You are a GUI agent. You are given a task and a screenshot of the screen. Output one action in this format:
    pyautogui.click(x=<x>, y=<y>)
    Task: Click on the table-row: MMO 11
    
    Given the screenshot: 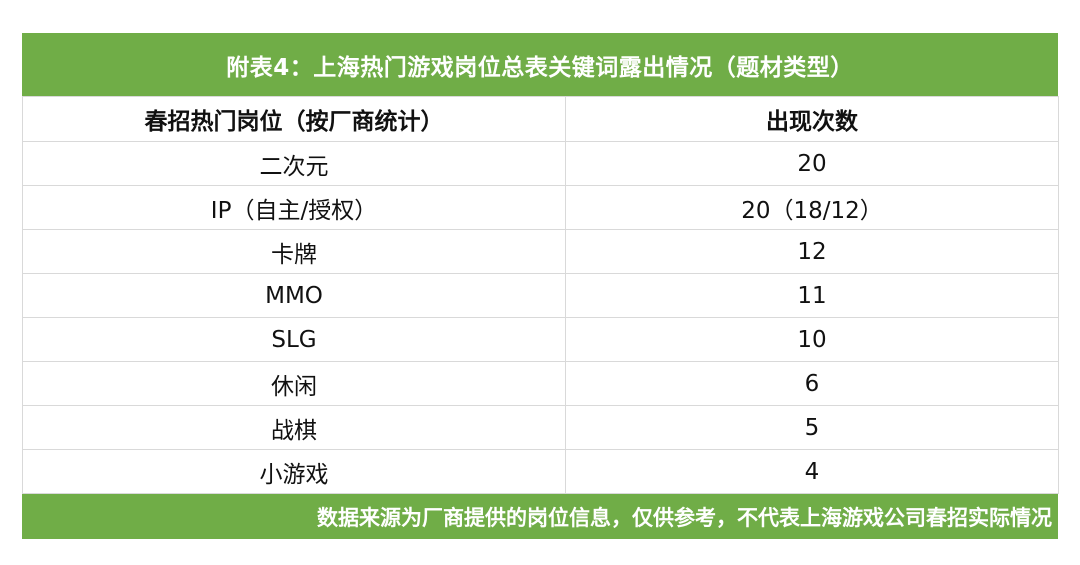 What is the action you would take?
    pyautogui.click(x=540, y=295)
    